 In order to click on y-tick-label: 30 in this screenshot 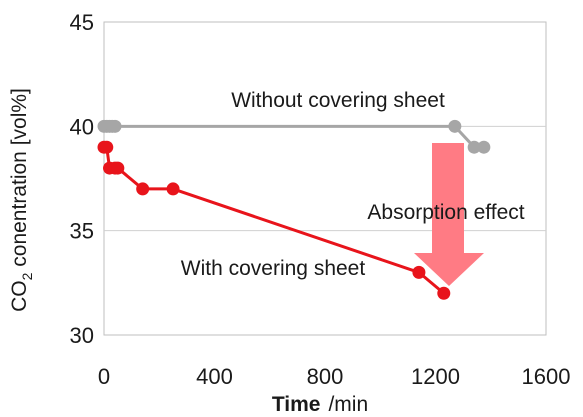, I will do `click(82, 335)`.